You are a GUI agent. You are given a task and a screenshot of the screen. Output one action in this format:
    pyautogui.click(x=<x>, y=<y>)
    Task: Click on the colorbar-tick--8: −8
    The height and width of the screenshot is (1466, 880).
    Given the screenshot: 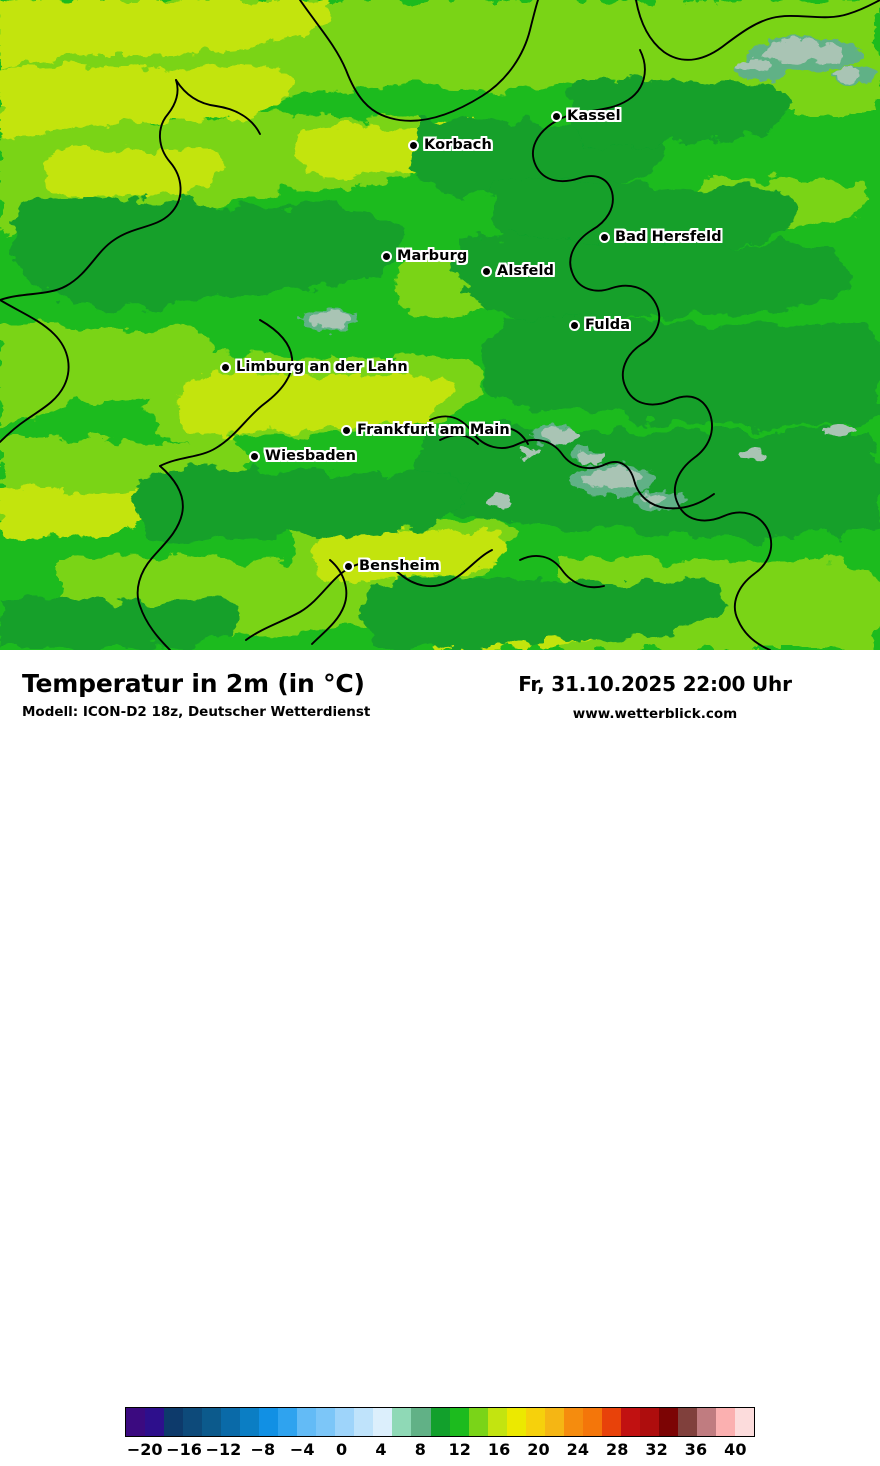 What is the action you would take?
    pyautogui.click(x=263, y=1449)
    